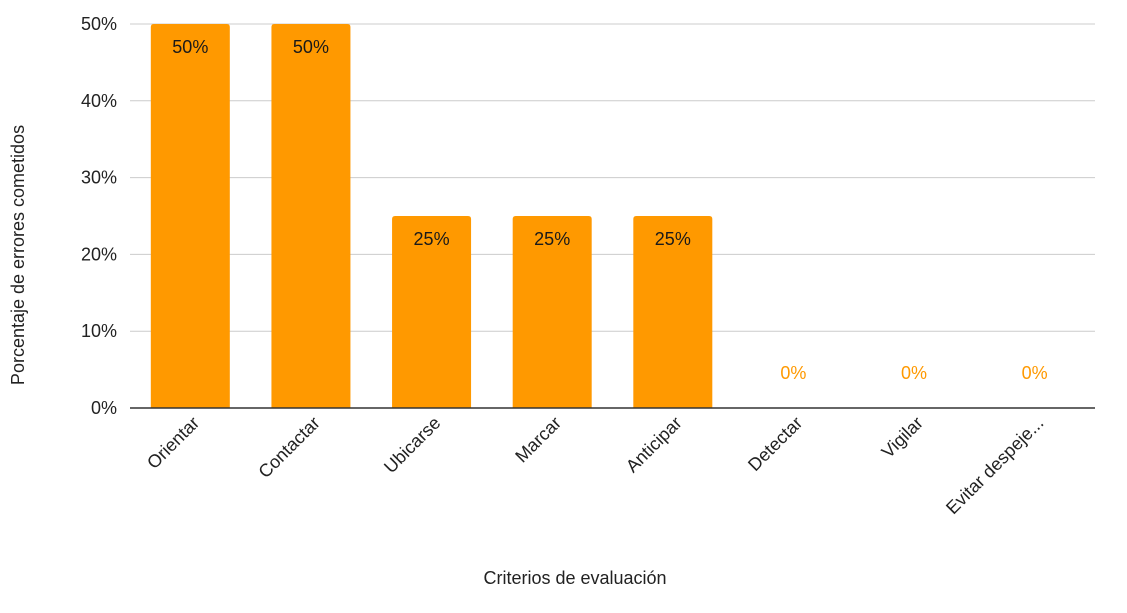 The image size is (1127, 613). Describe the element at coordinates (99, 101) in the screenshot. I see `y-tick-label: 40%` at that location.